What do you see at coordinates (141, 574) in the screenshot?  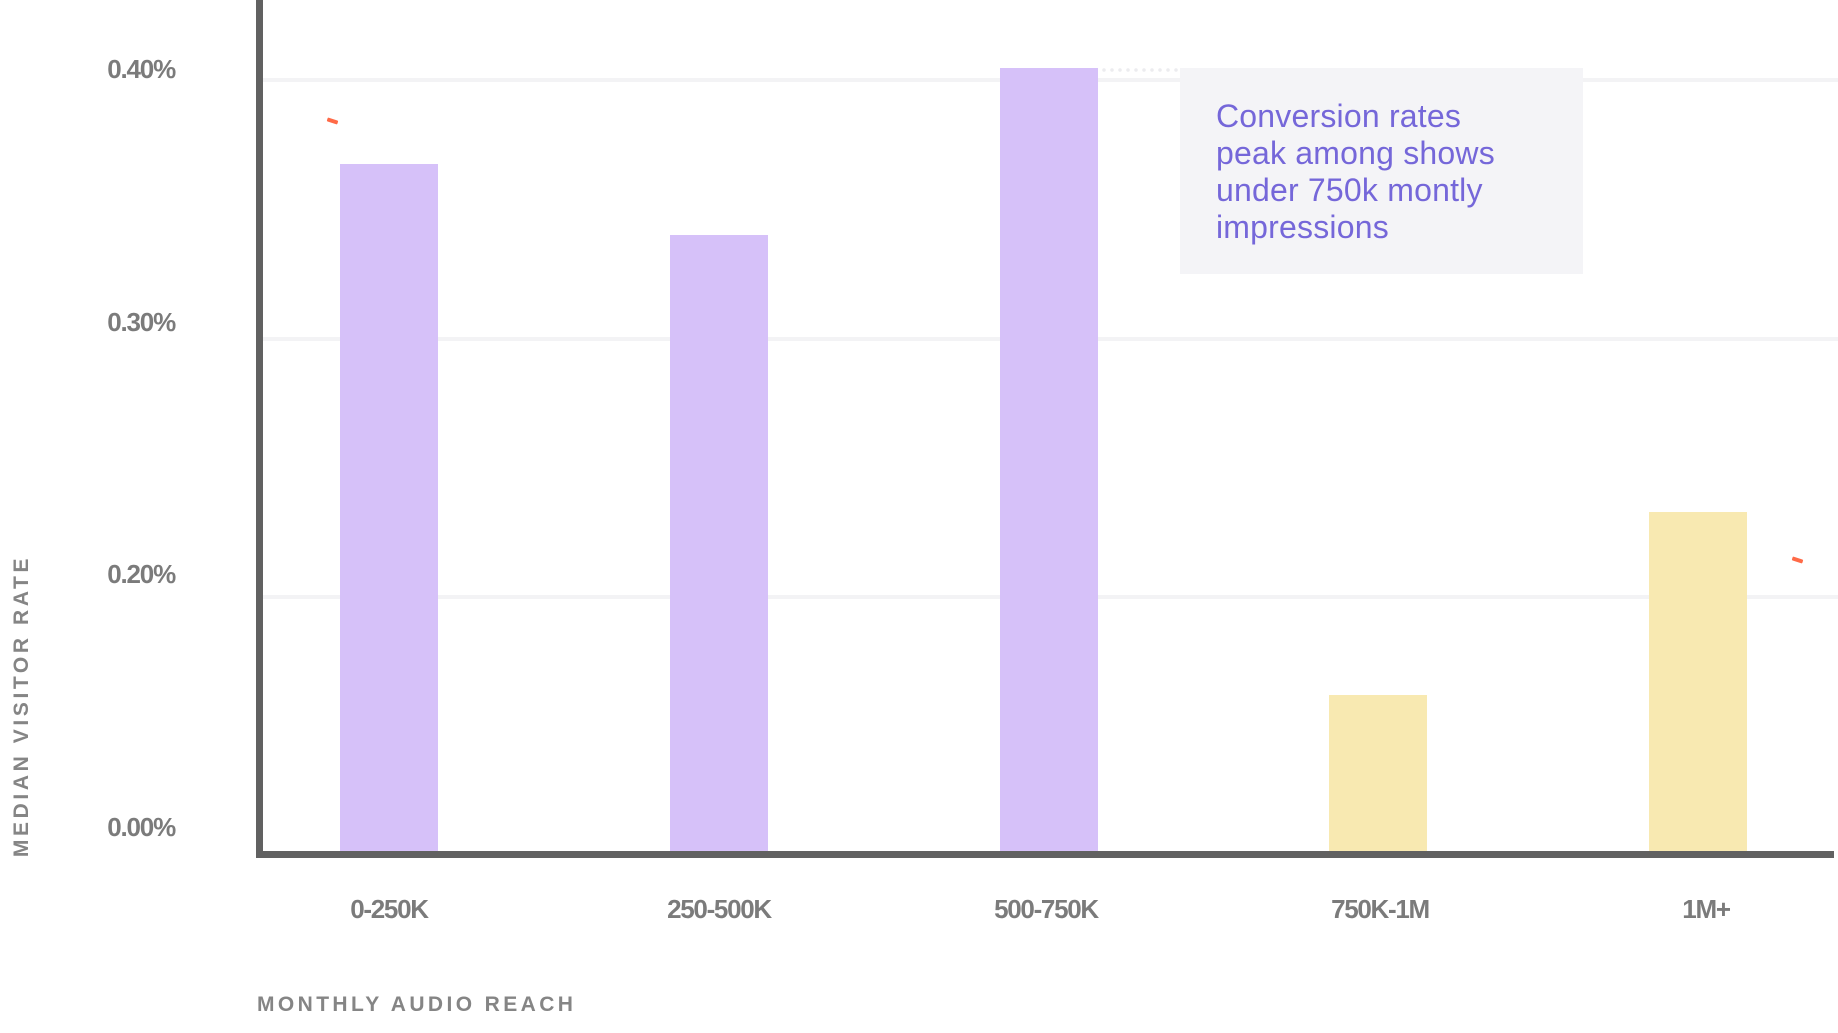 I see `y-tick-label: 0.20%` at bounding box center [141, 574].